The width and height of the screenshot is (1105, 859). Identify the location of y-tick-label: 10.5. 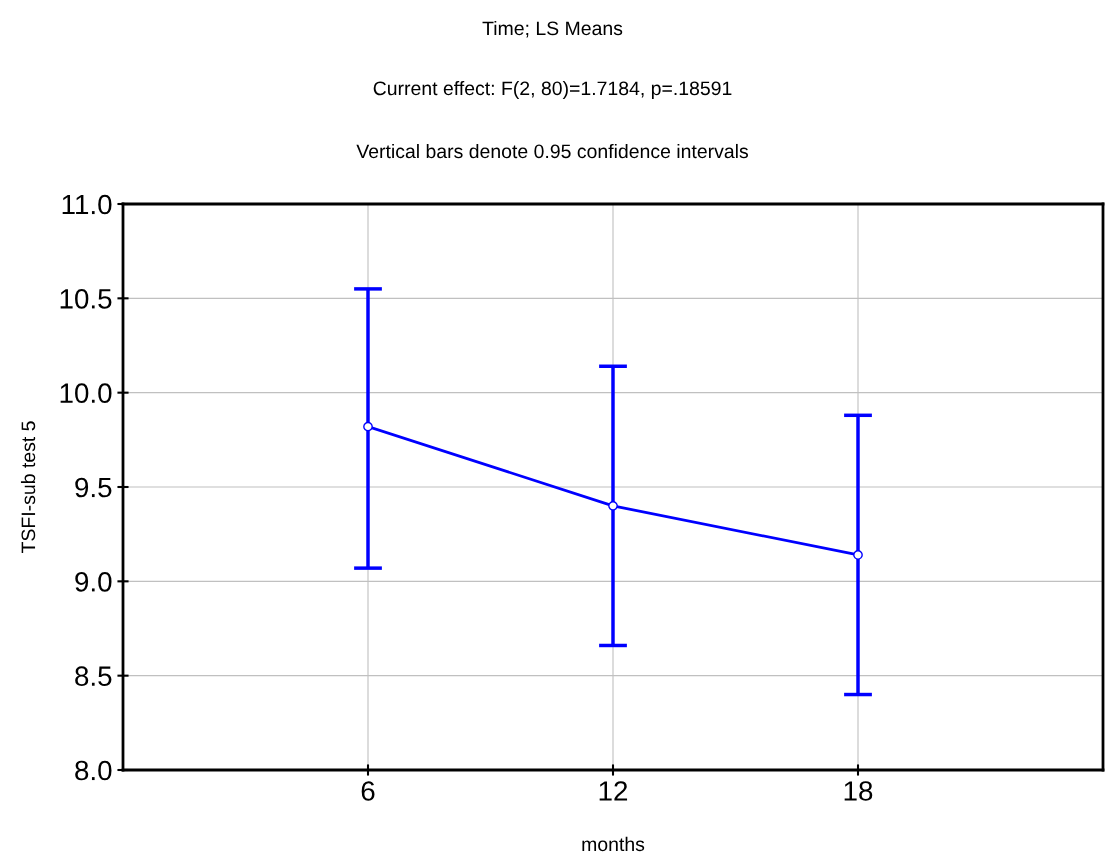
(86, 299).